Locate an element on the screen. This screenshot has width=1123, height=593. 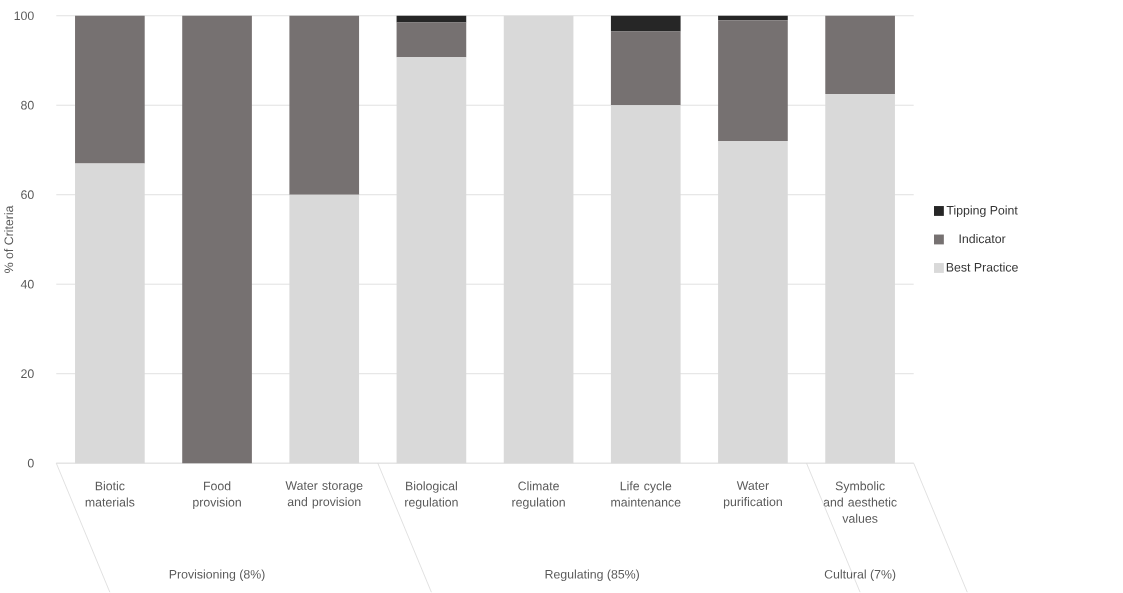
legend-label: Tipping Point is located at coordinates (982, 211).